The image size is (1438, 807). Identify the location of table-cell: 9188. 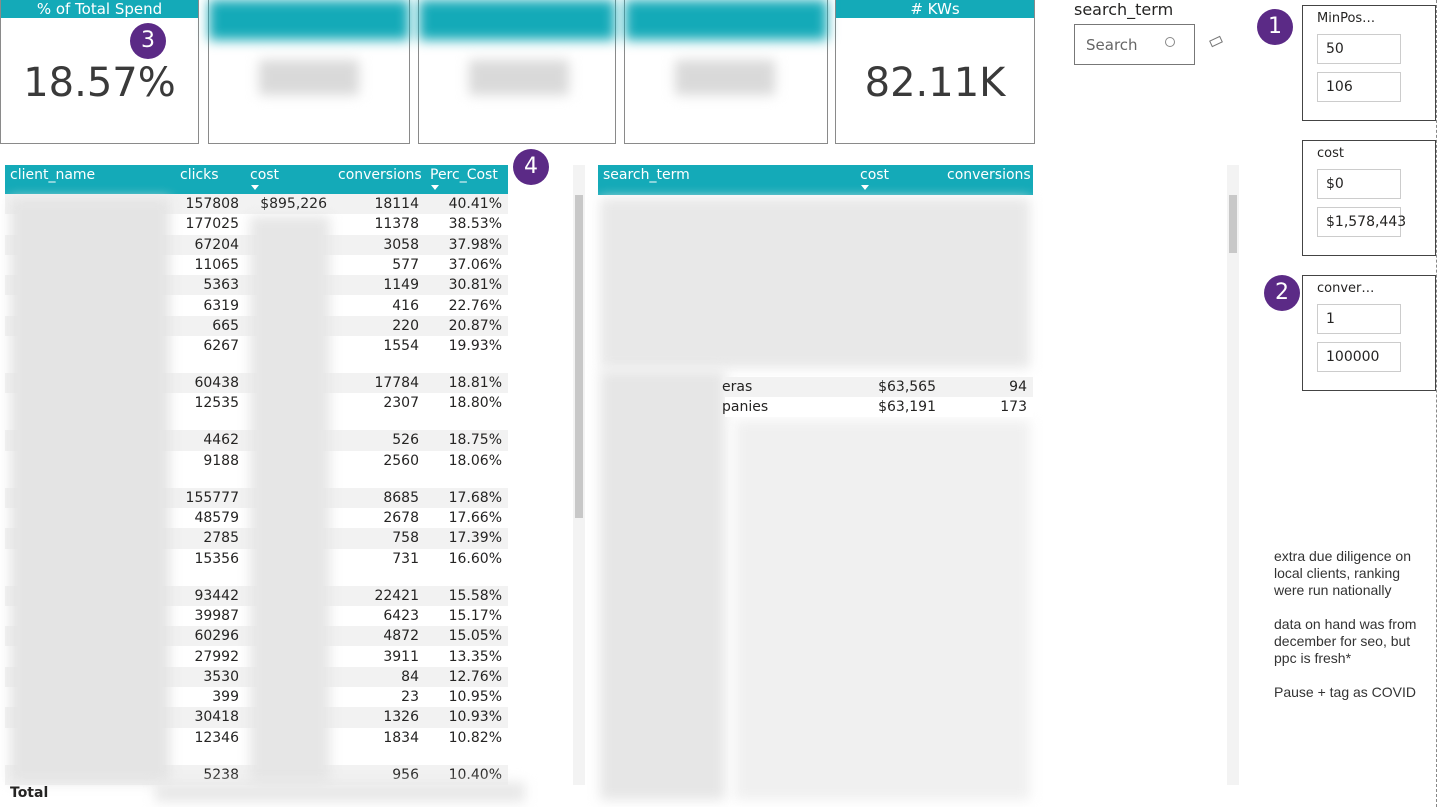
(221, 460).